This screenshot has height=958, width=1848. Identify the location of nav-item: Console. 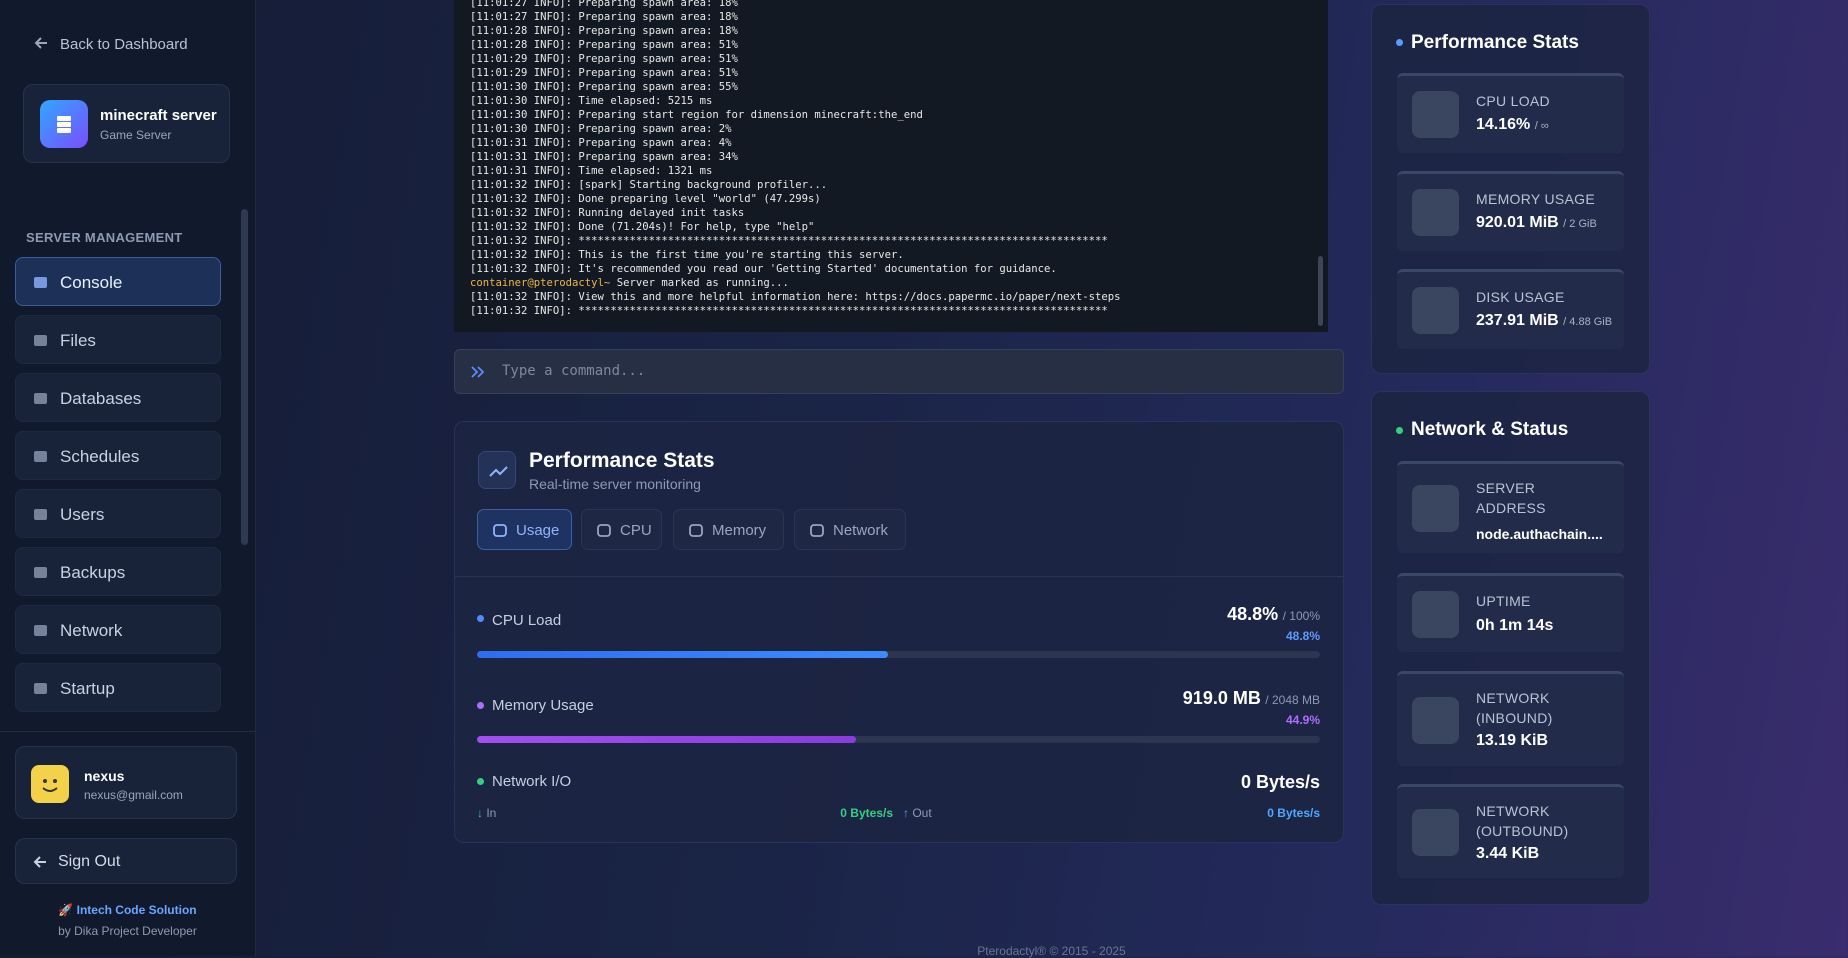
(118, 281).